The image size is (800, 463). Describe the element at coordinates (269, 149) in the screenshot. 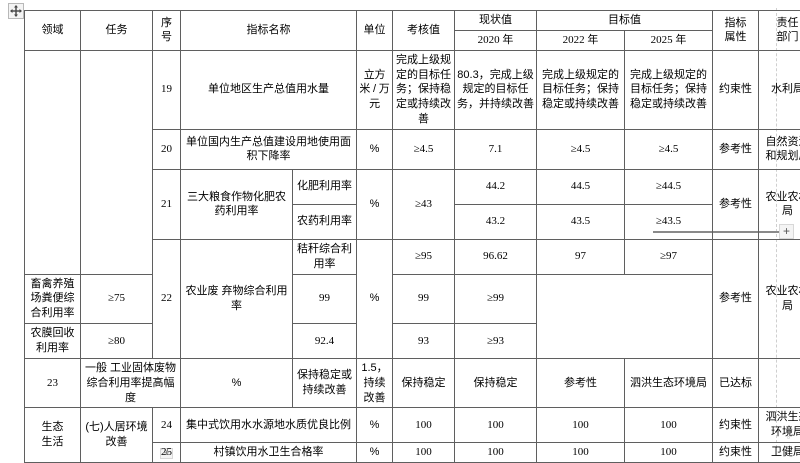

I see `cell-indicator-name: 单位国内生产总值建设用地使用面积下降率` at that location.